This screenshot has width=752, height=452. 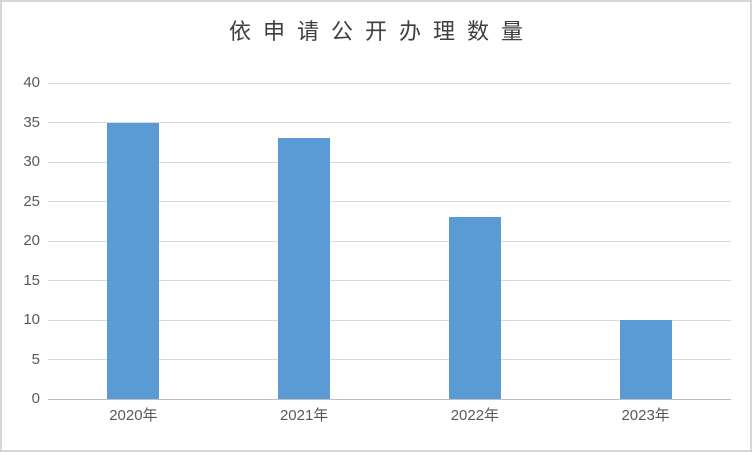 What do you see at coordinates (389, 399) in the screenshot?
I see `x-axis-line` at bounding box center [389, 399].